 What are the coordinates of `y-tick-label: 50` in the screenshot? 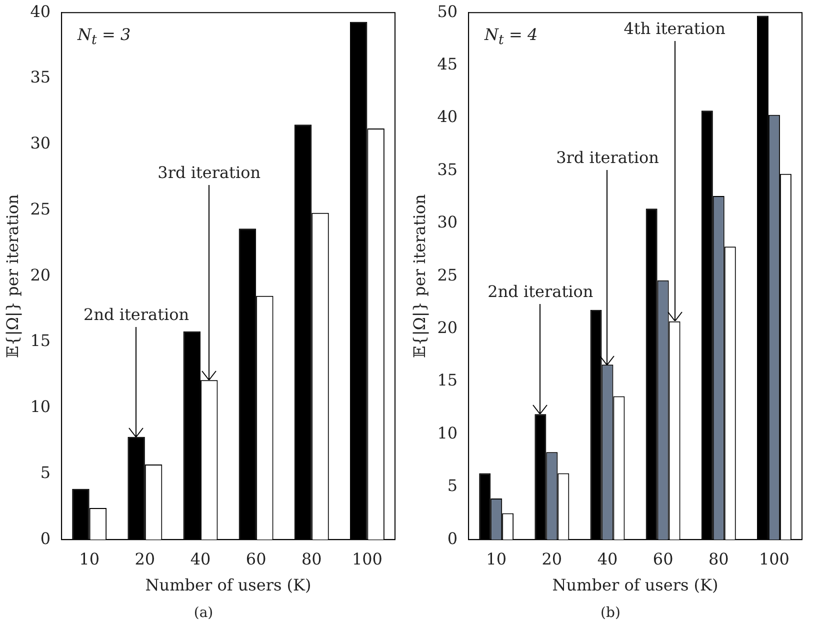 It's located at (447, 11).